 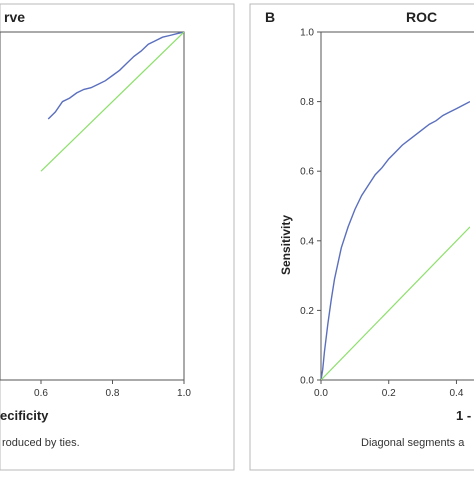 What do you see at coordinates (184, 393) in the screenshot?
I see `x-tick-label-a: 1.0` at bounding box center [184, 393].